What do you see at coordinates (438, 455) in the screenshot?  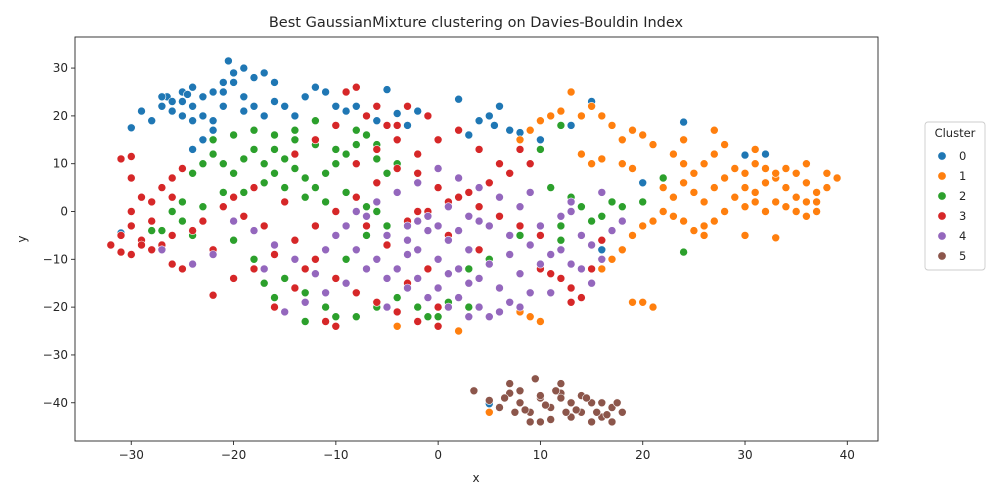 I see `x-tick-label: 0` at bounding box center [438, 455].